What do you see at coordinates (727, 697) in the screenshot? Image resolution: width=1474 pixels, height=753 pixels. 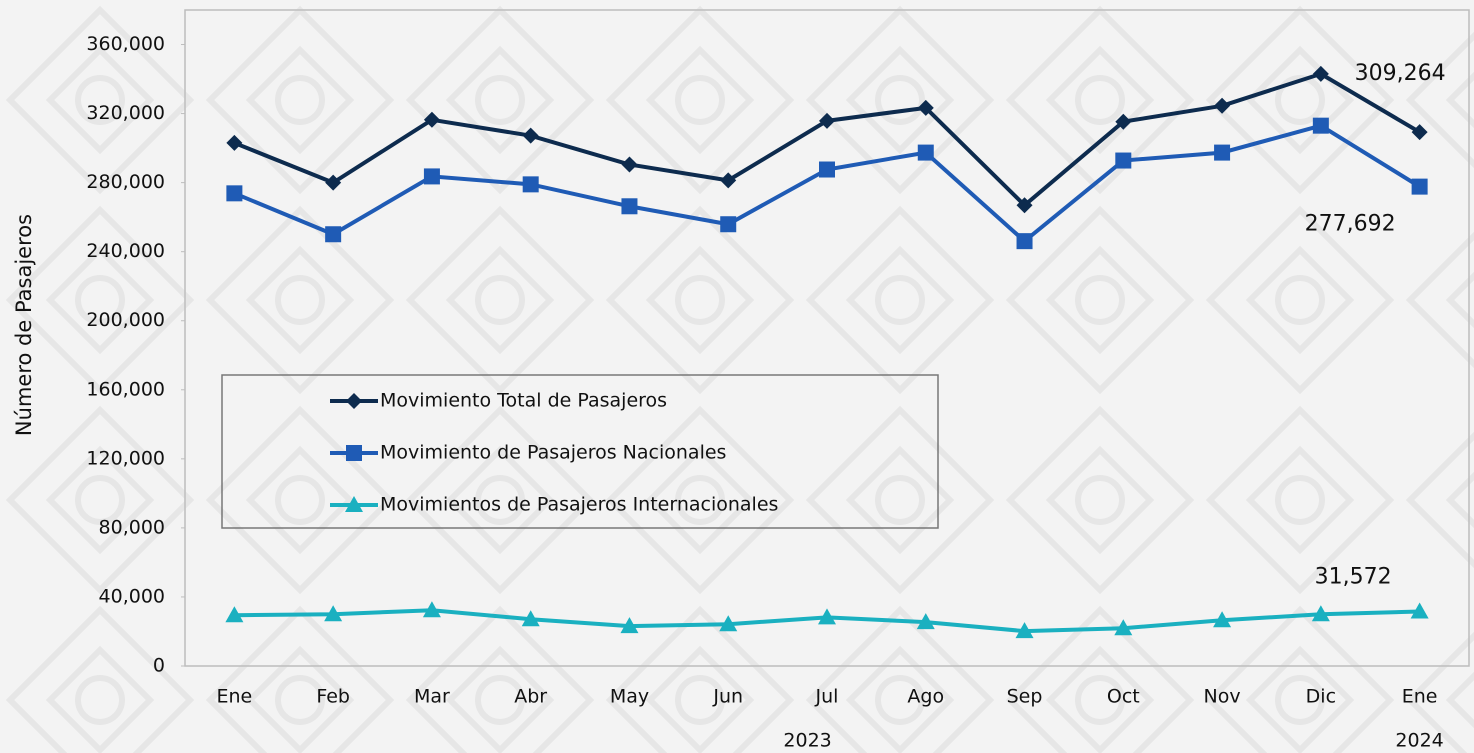 I see `x-tick-label: Jun` at bounding box center [727, 697].